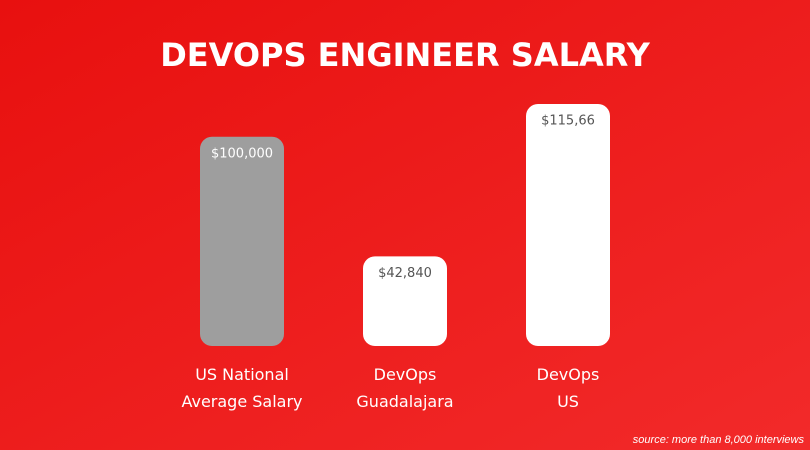 The height and width of the screenshot is (450, 810). Describe the element at coordinates (568, 388) in the screenshot. I see `category-label: DevOps US` at that location.